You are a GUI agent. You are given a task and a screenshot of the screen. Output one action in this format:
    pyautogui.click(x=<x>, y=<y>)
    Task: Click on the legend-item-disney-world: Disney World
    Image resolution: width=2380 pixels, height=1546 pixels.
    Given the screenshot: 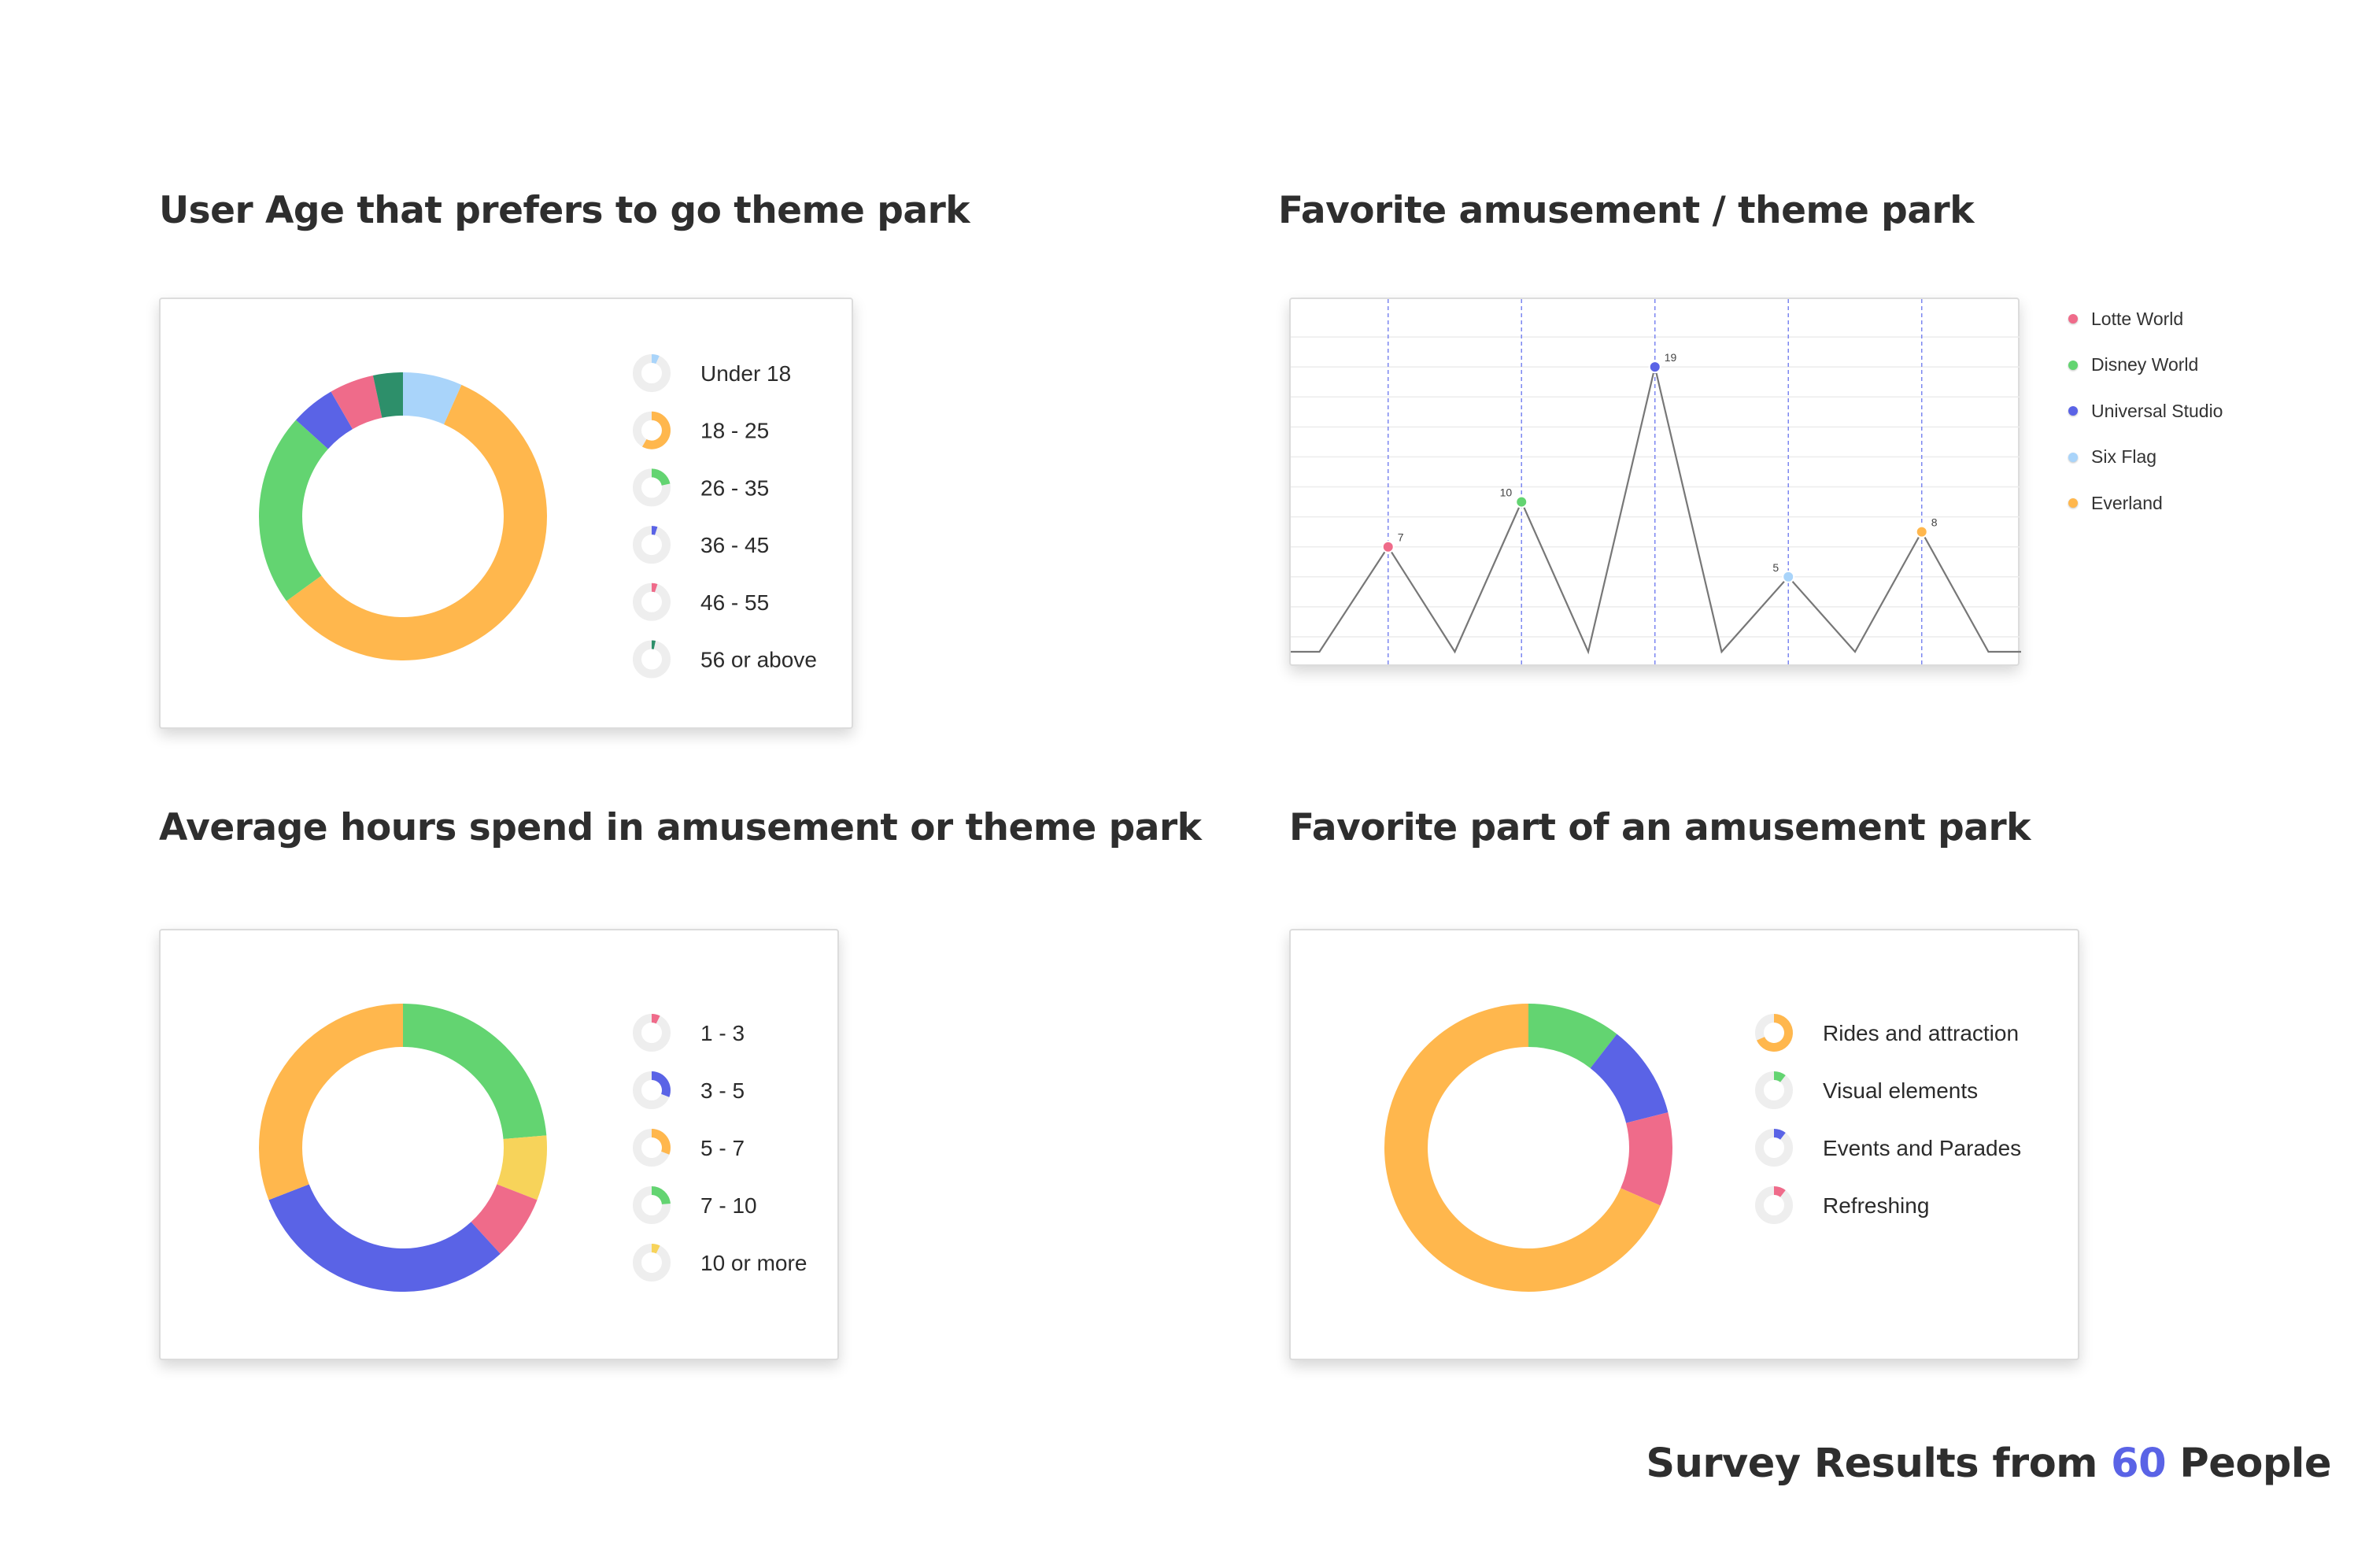 What is the action you would take?
    pyautogui.click(x=2145, y=365)
    